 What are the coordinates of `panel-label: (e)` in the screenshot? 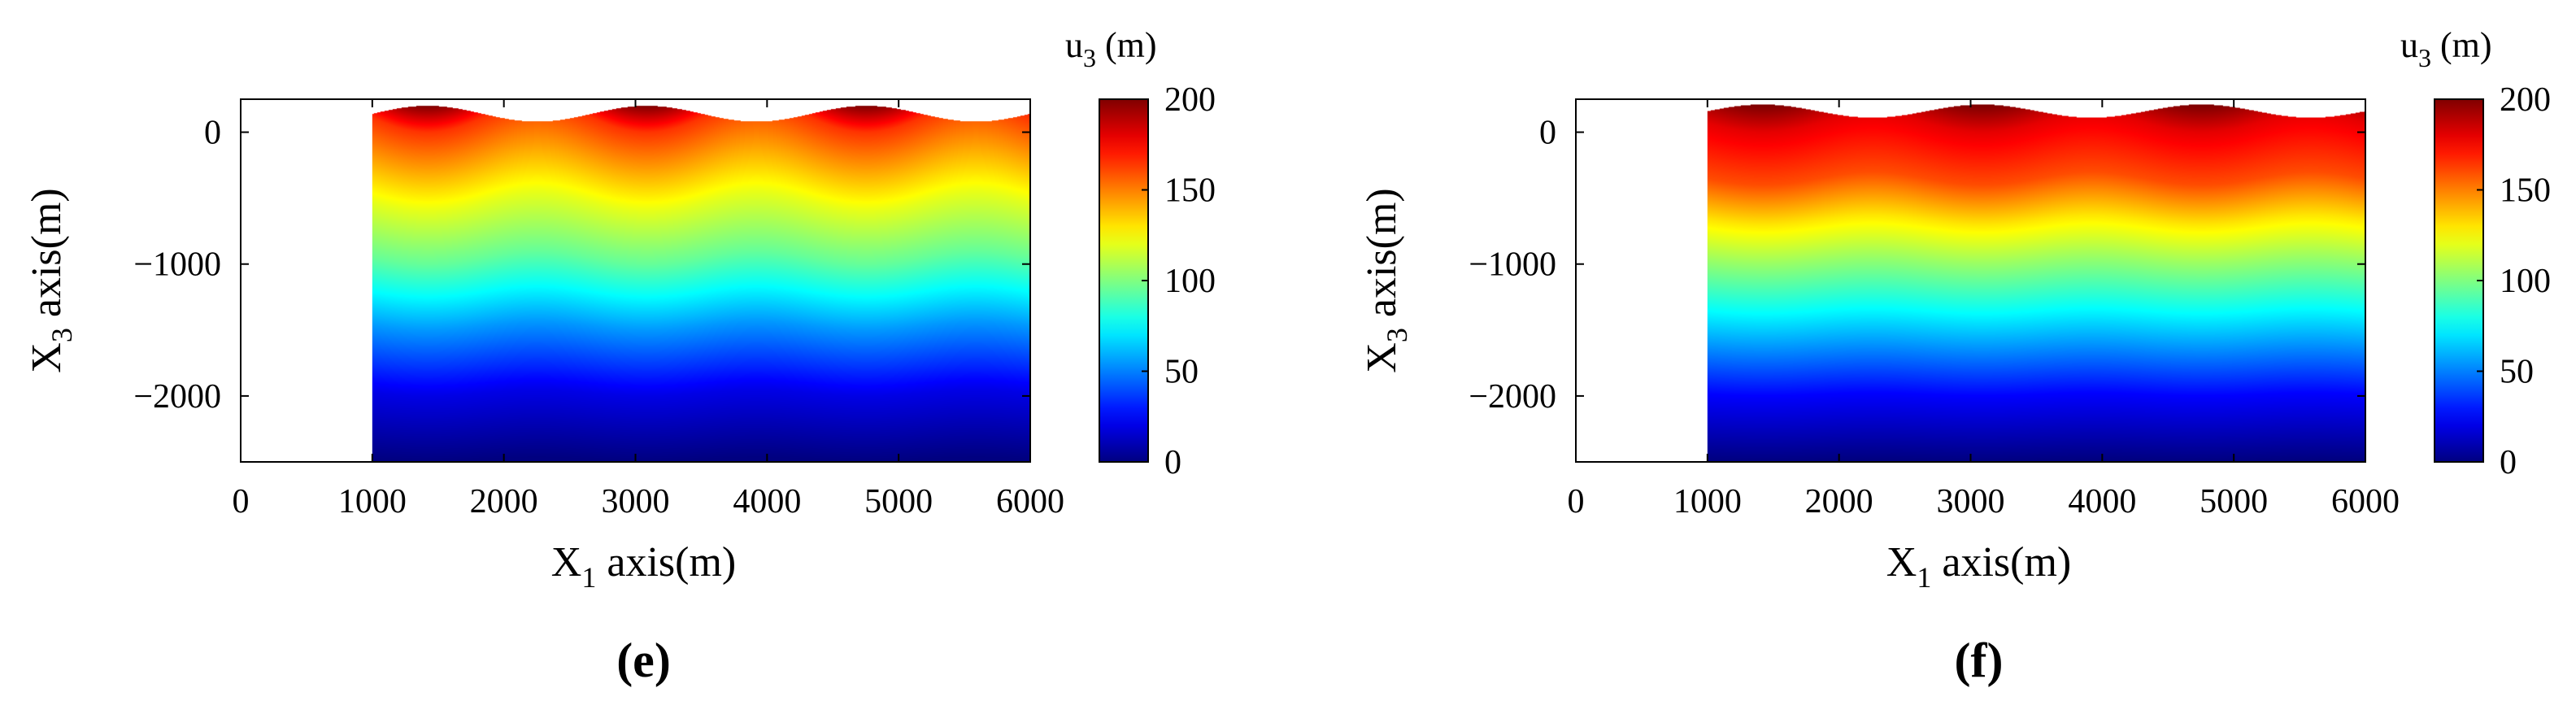 It's located at (644, 660).